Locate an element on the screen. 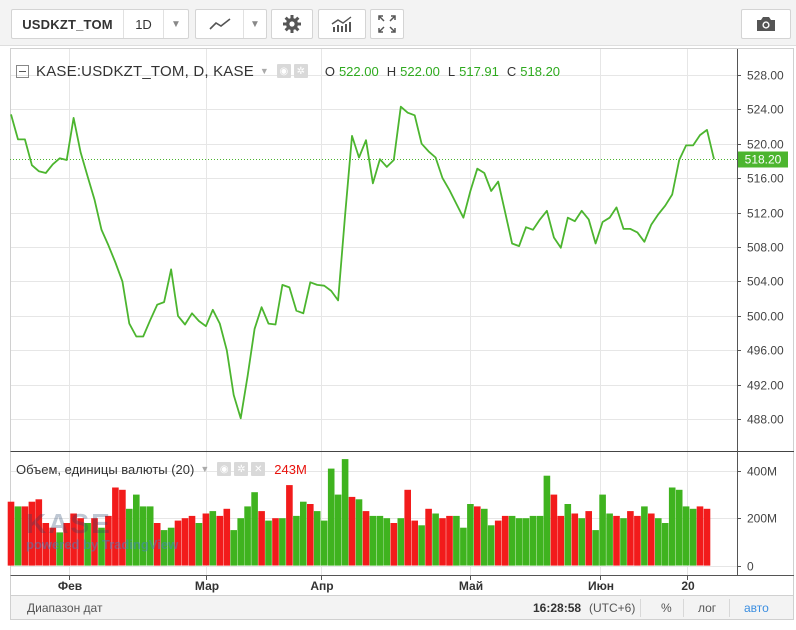 The height and width of the screenshot is (630, 796). volume-axis: 0 200M 400M is located at coordinates (757, 519).